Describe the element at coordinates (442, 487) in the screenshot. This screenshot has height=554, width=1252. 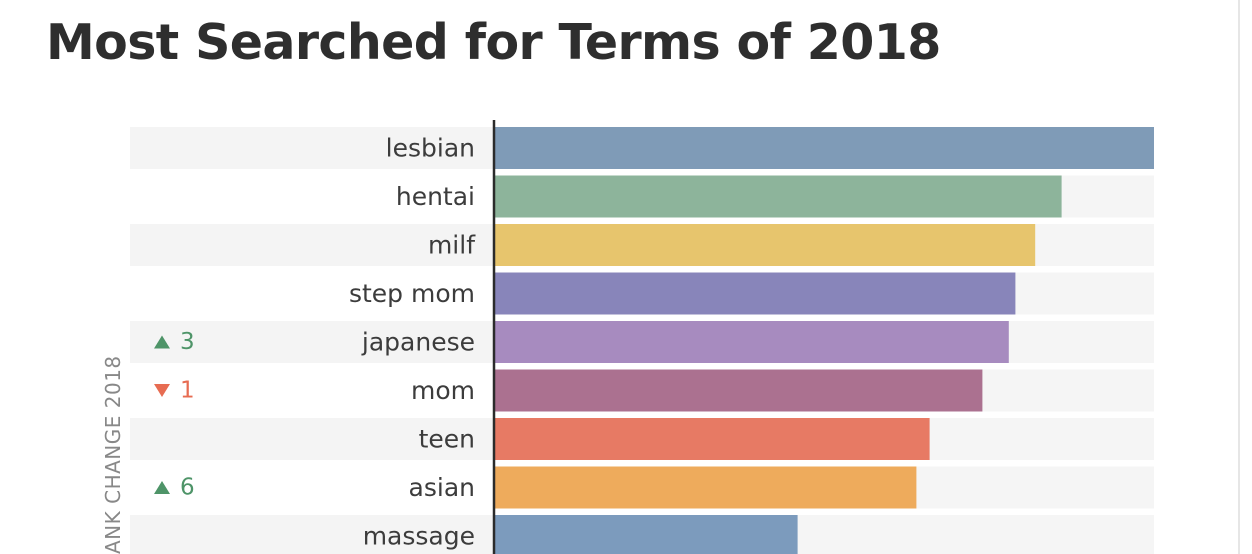
I see `category-label: asian` at that location.